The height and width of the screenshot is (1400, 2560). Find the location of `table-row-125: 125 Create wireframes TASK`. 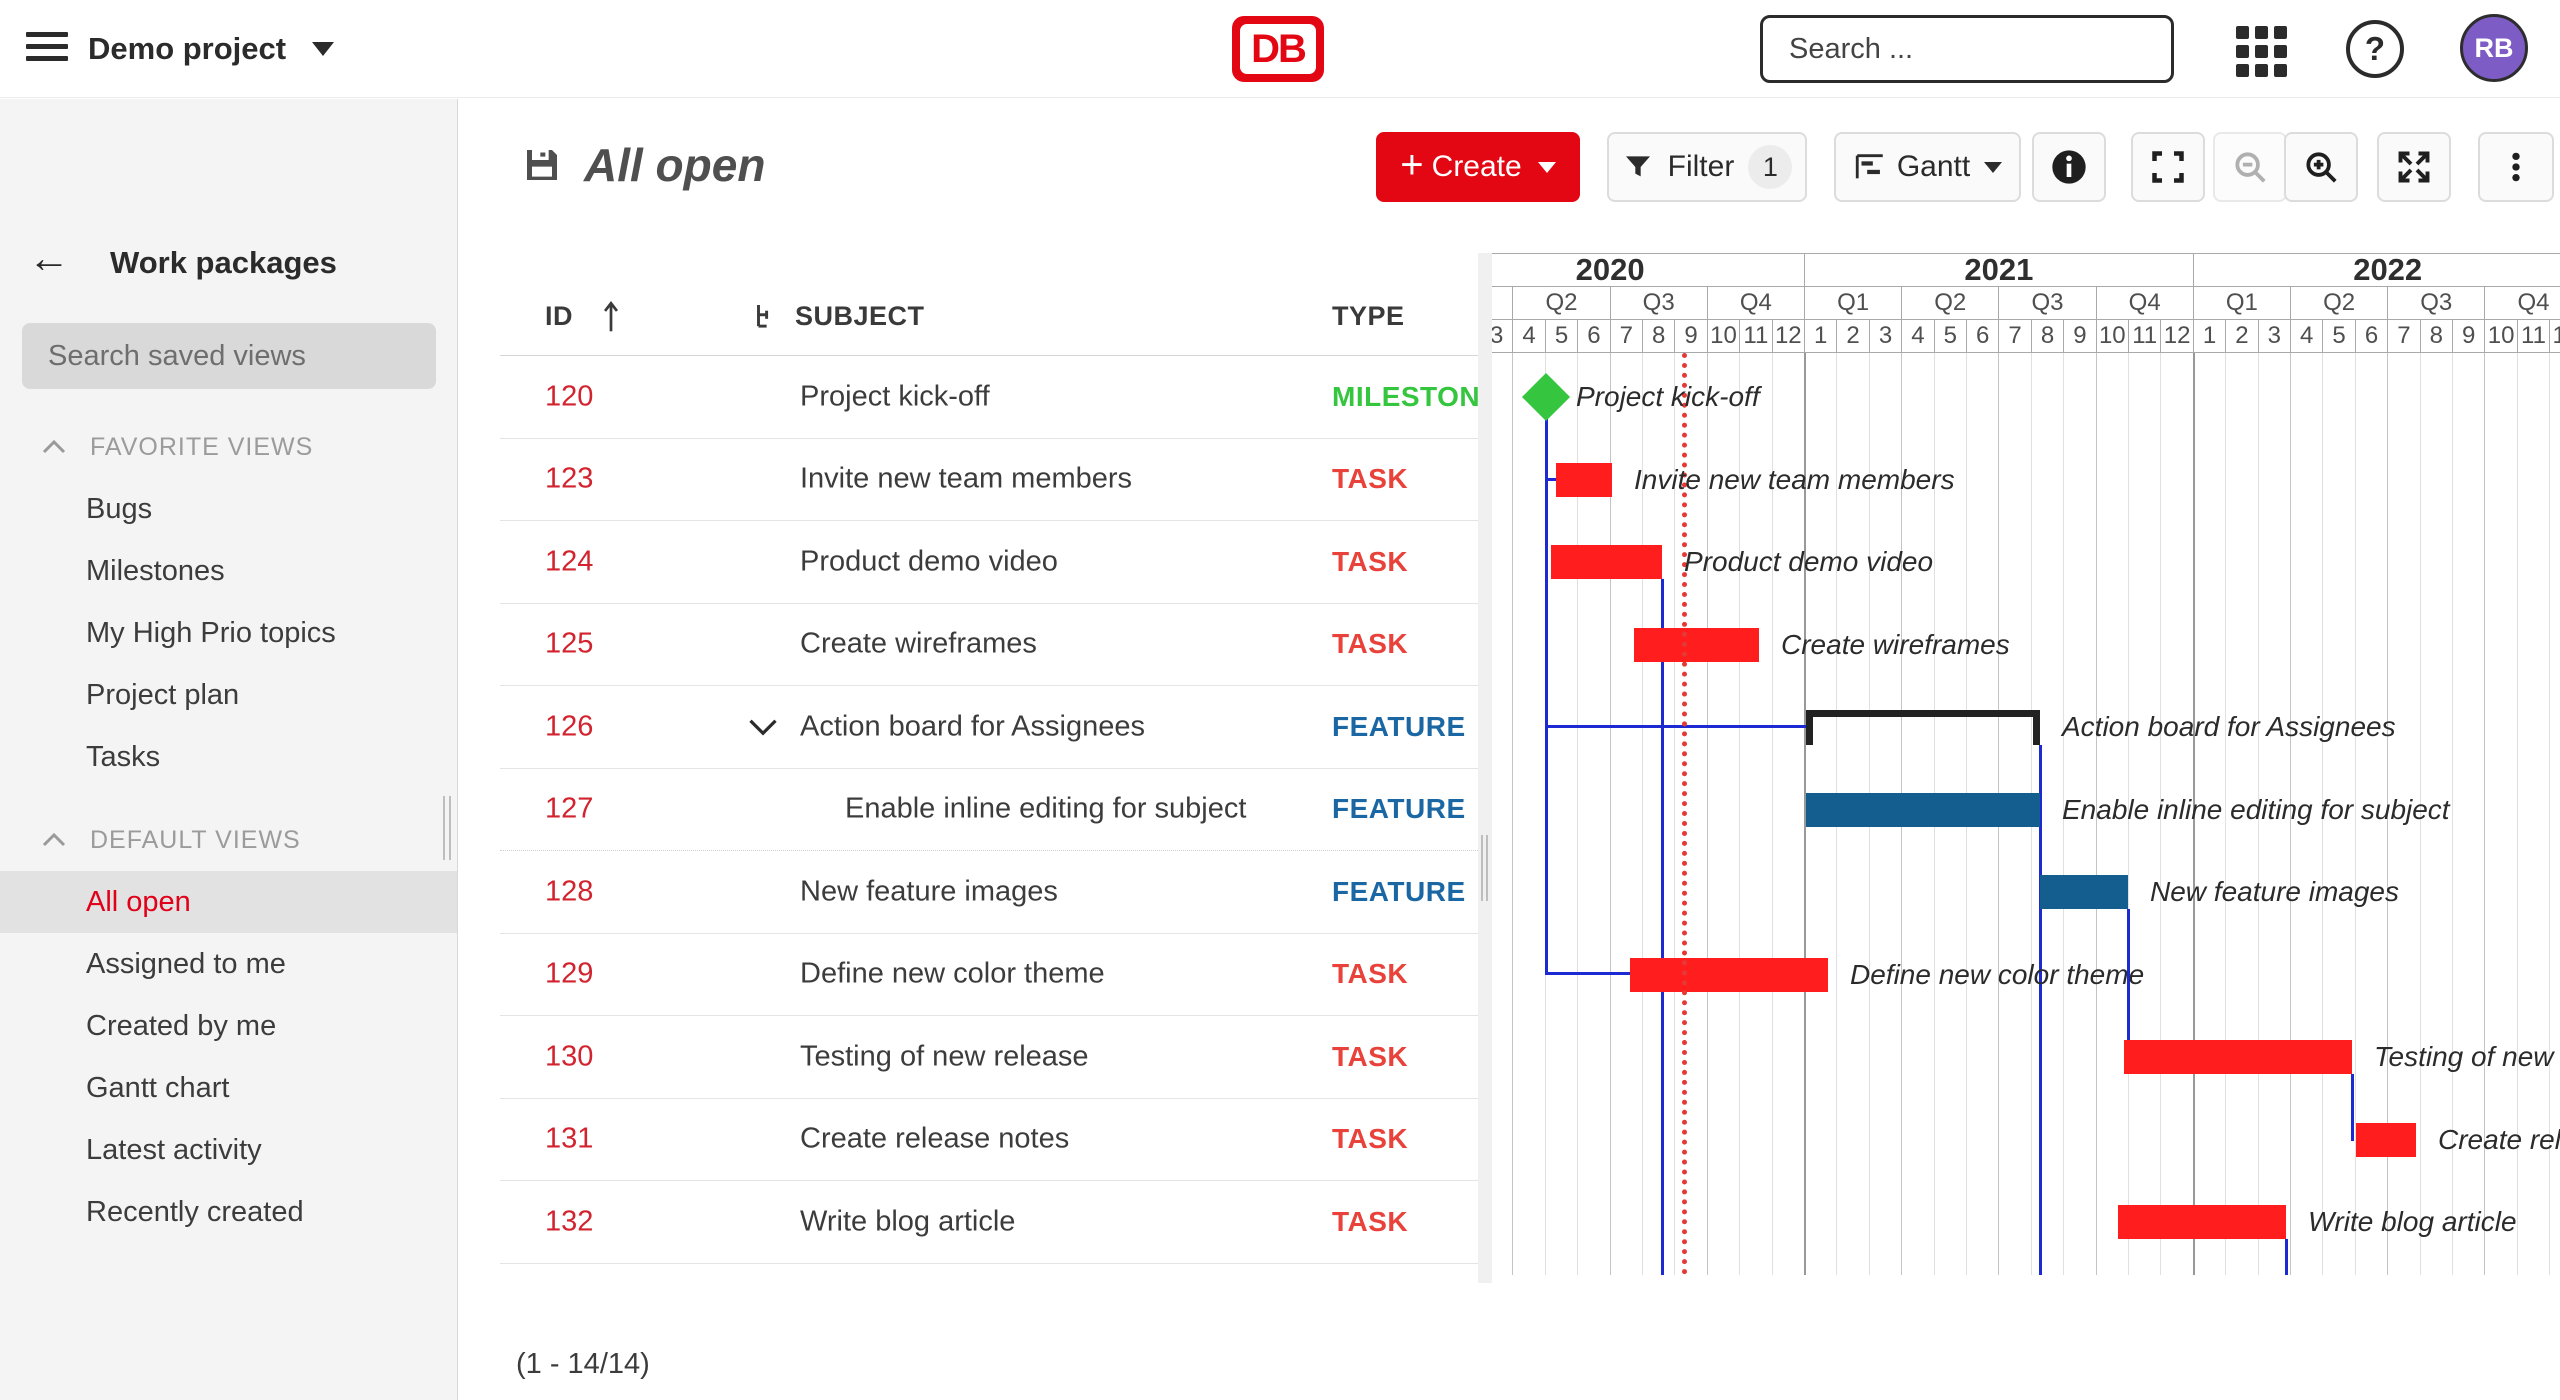

table-row-125: 125 Create wireframes TASK is located at coordinates (989, 645).